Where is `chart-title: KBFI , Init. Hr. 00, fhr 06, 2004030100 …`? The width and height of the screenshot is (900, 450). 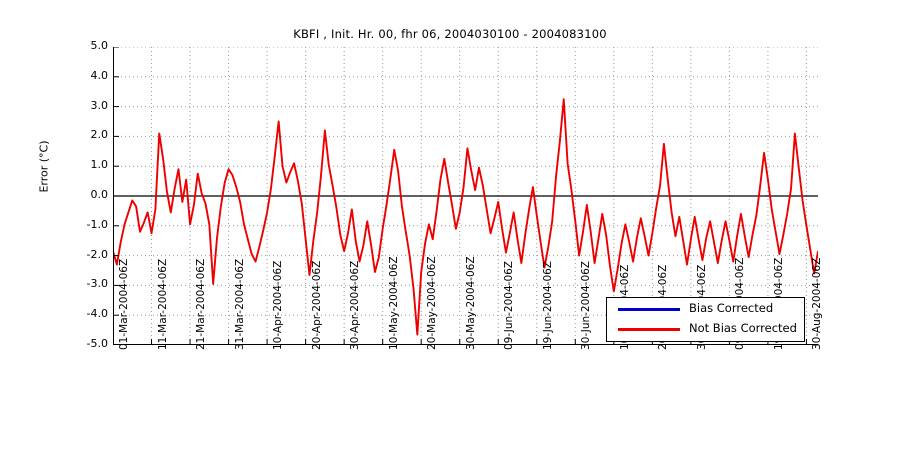
chart-title: KBFI , Init. Hr. 00, fhr 06, 2004030100 … is located at coordinates (450, 34).